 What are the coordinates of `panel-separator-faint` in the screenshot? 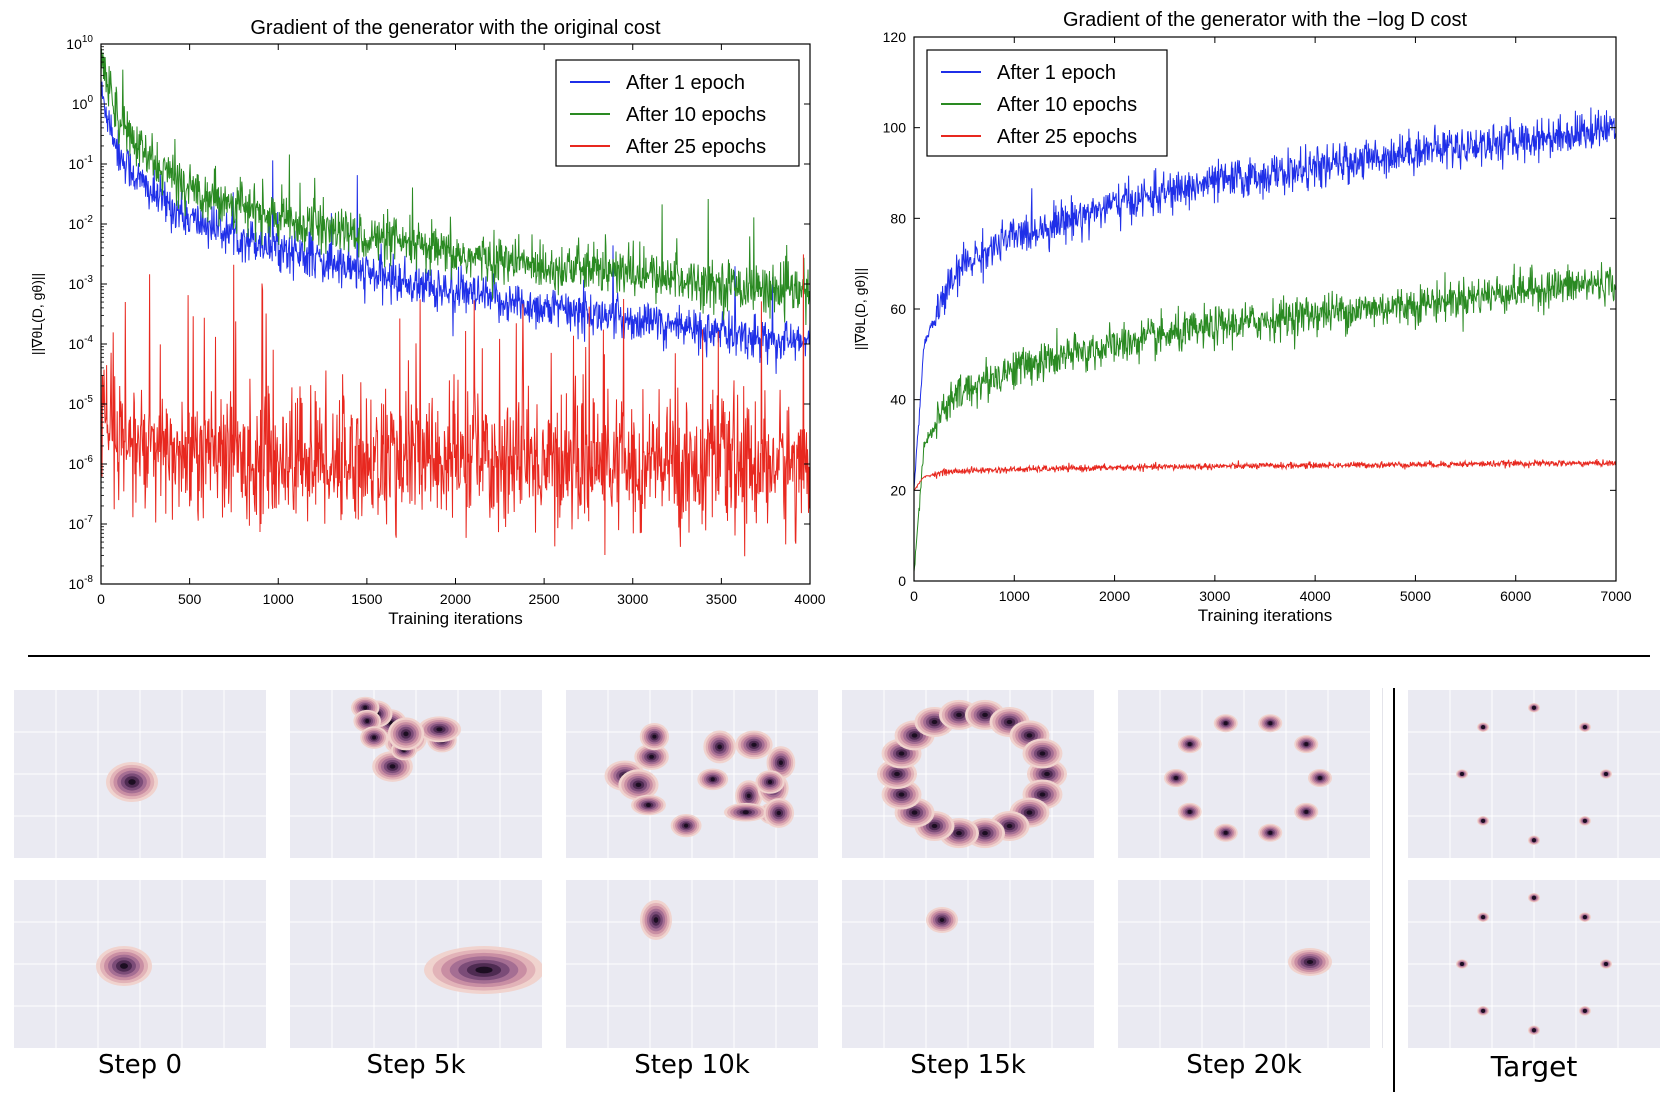 It's located at (1382, 868).